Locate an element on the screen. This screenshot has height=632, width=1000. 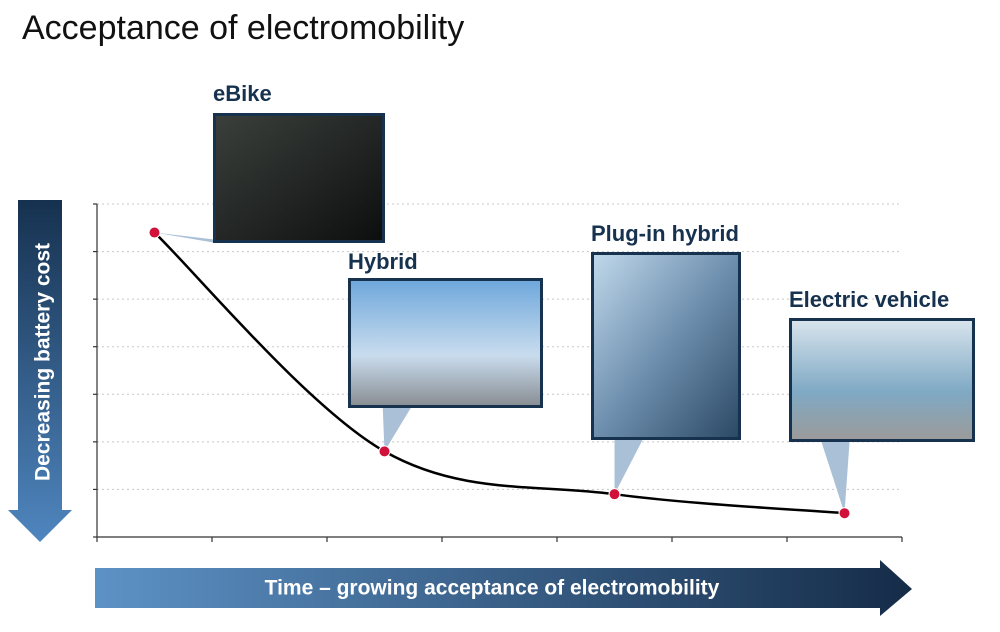
point-label: Hybrid is located at coordinates (383, 261).